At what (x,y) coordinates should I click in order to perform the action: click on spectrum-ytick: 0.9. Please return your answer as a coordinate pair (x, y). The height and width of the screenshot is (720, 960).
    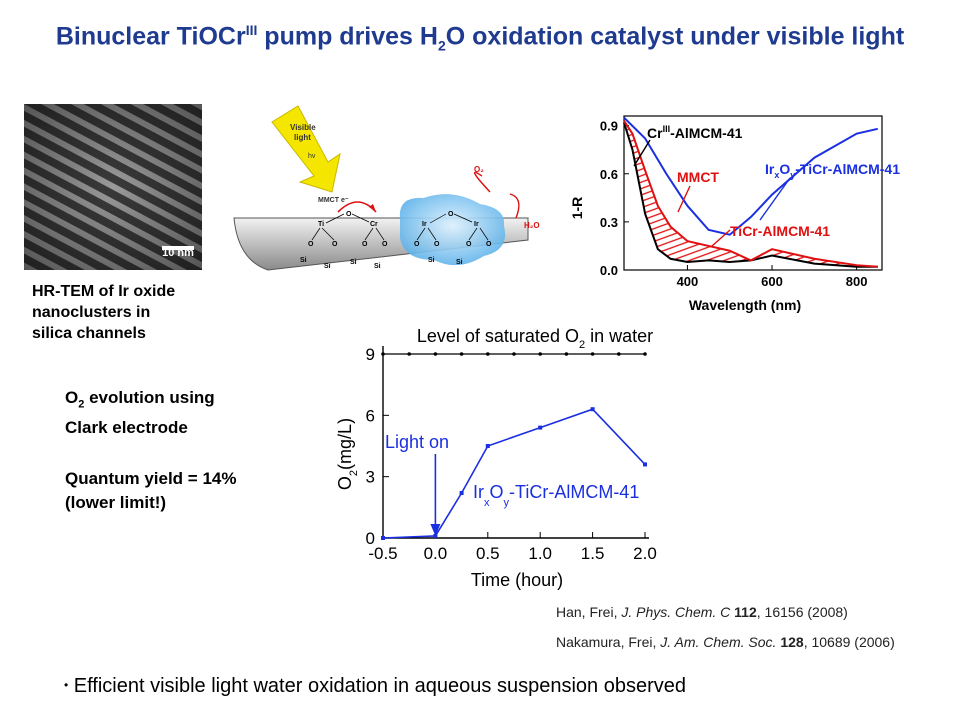
    Looking at the image, I should click on (609, 126).